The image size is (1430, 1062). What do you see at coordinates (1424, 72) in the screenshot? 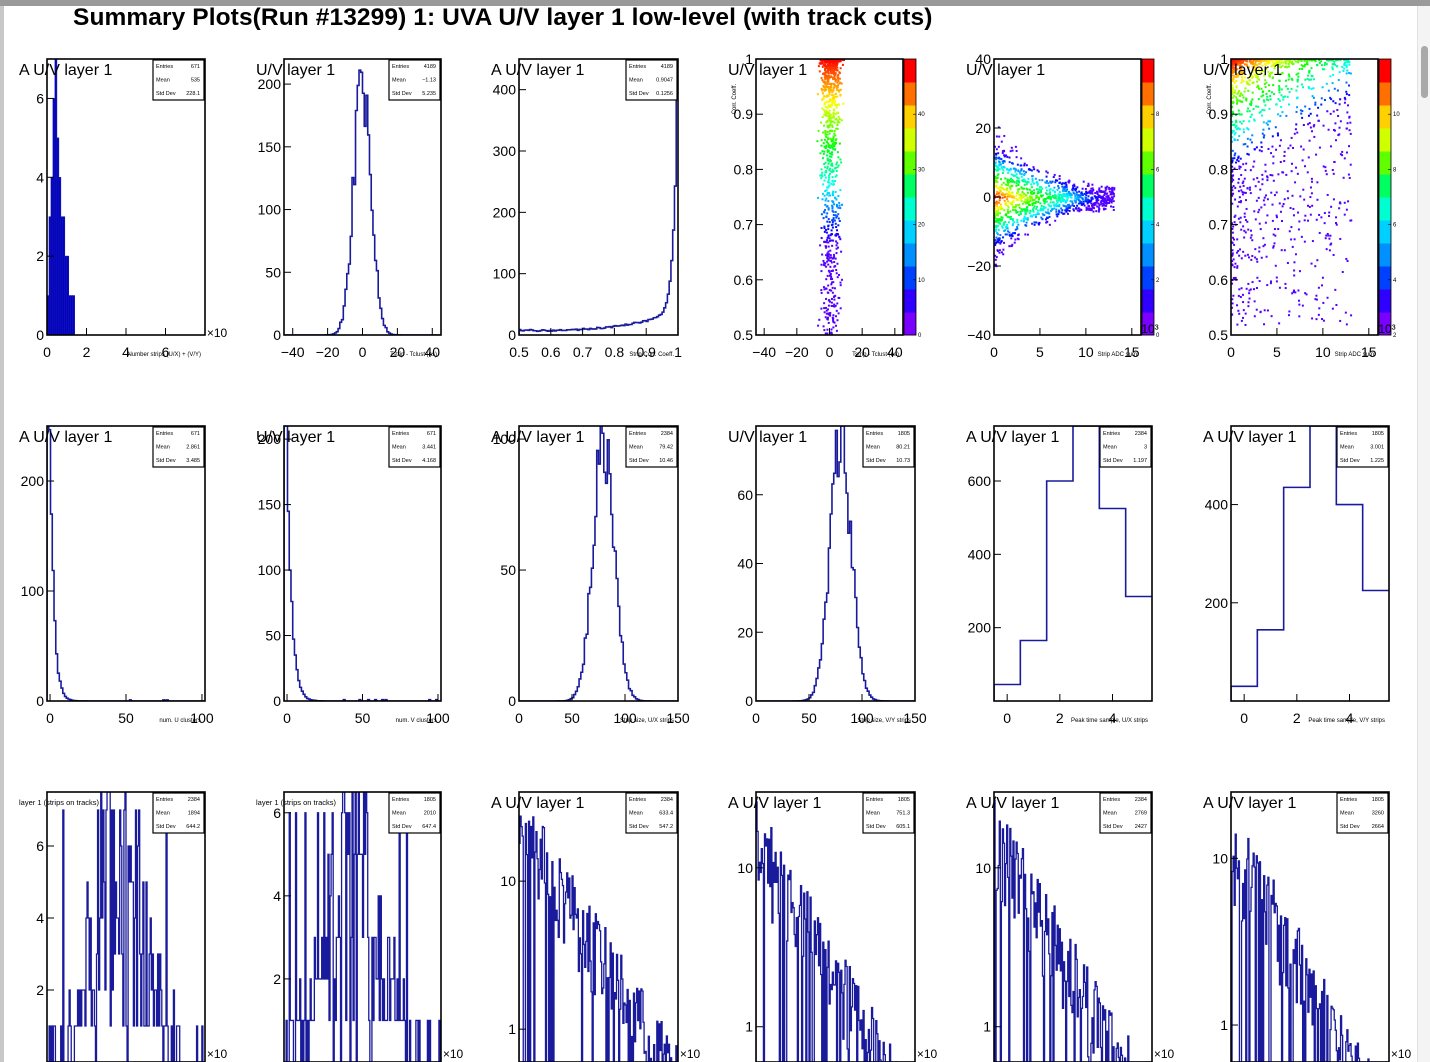
I see `scrollbar-thumb` at bounding box center [1424, 72].